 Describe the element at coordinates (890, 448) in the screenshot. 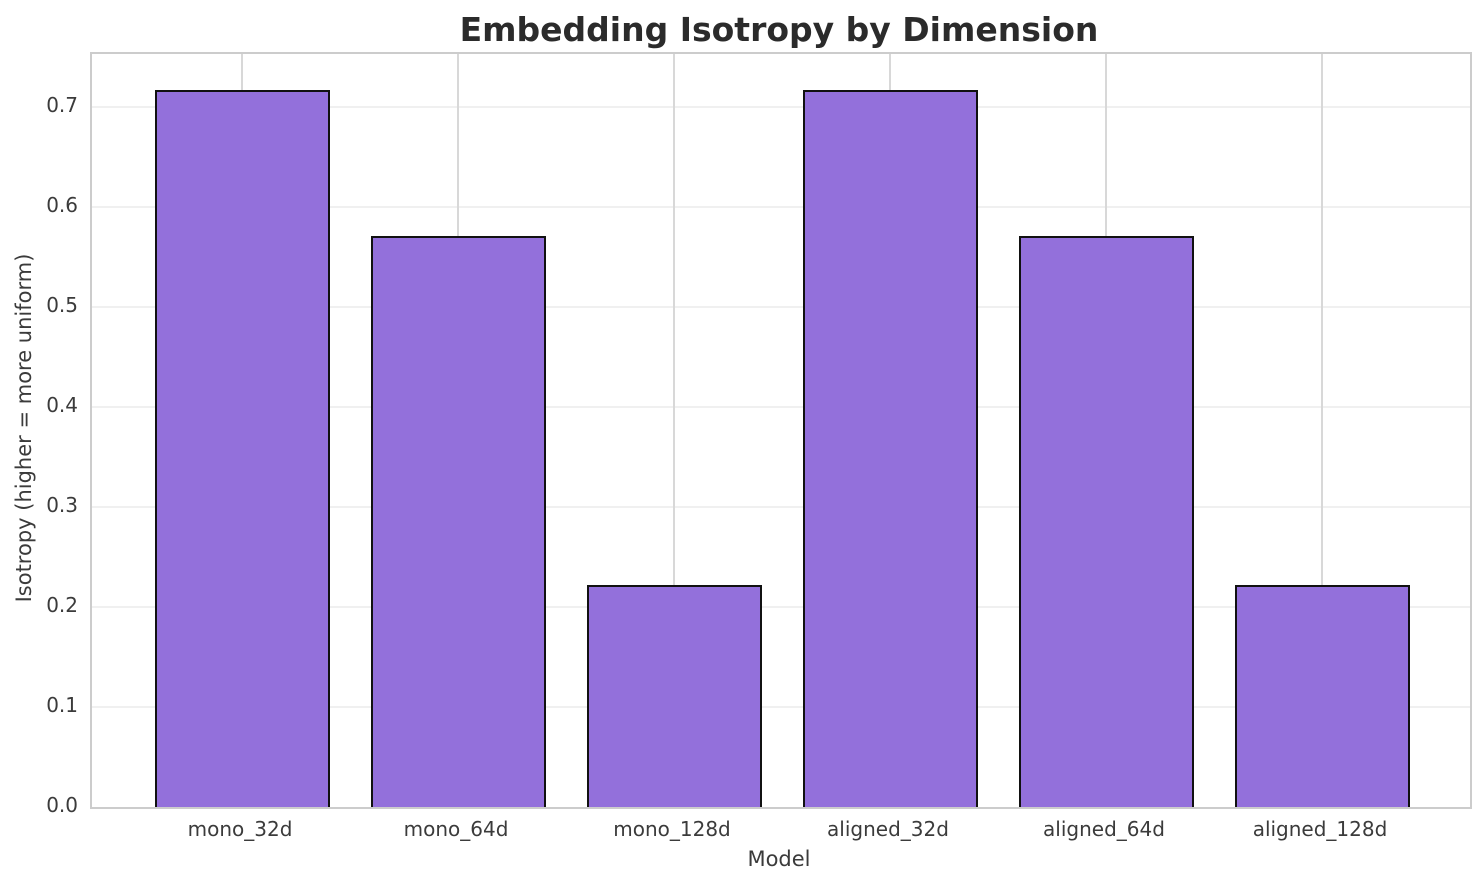

I see `bar-aligned_32d` at that location.